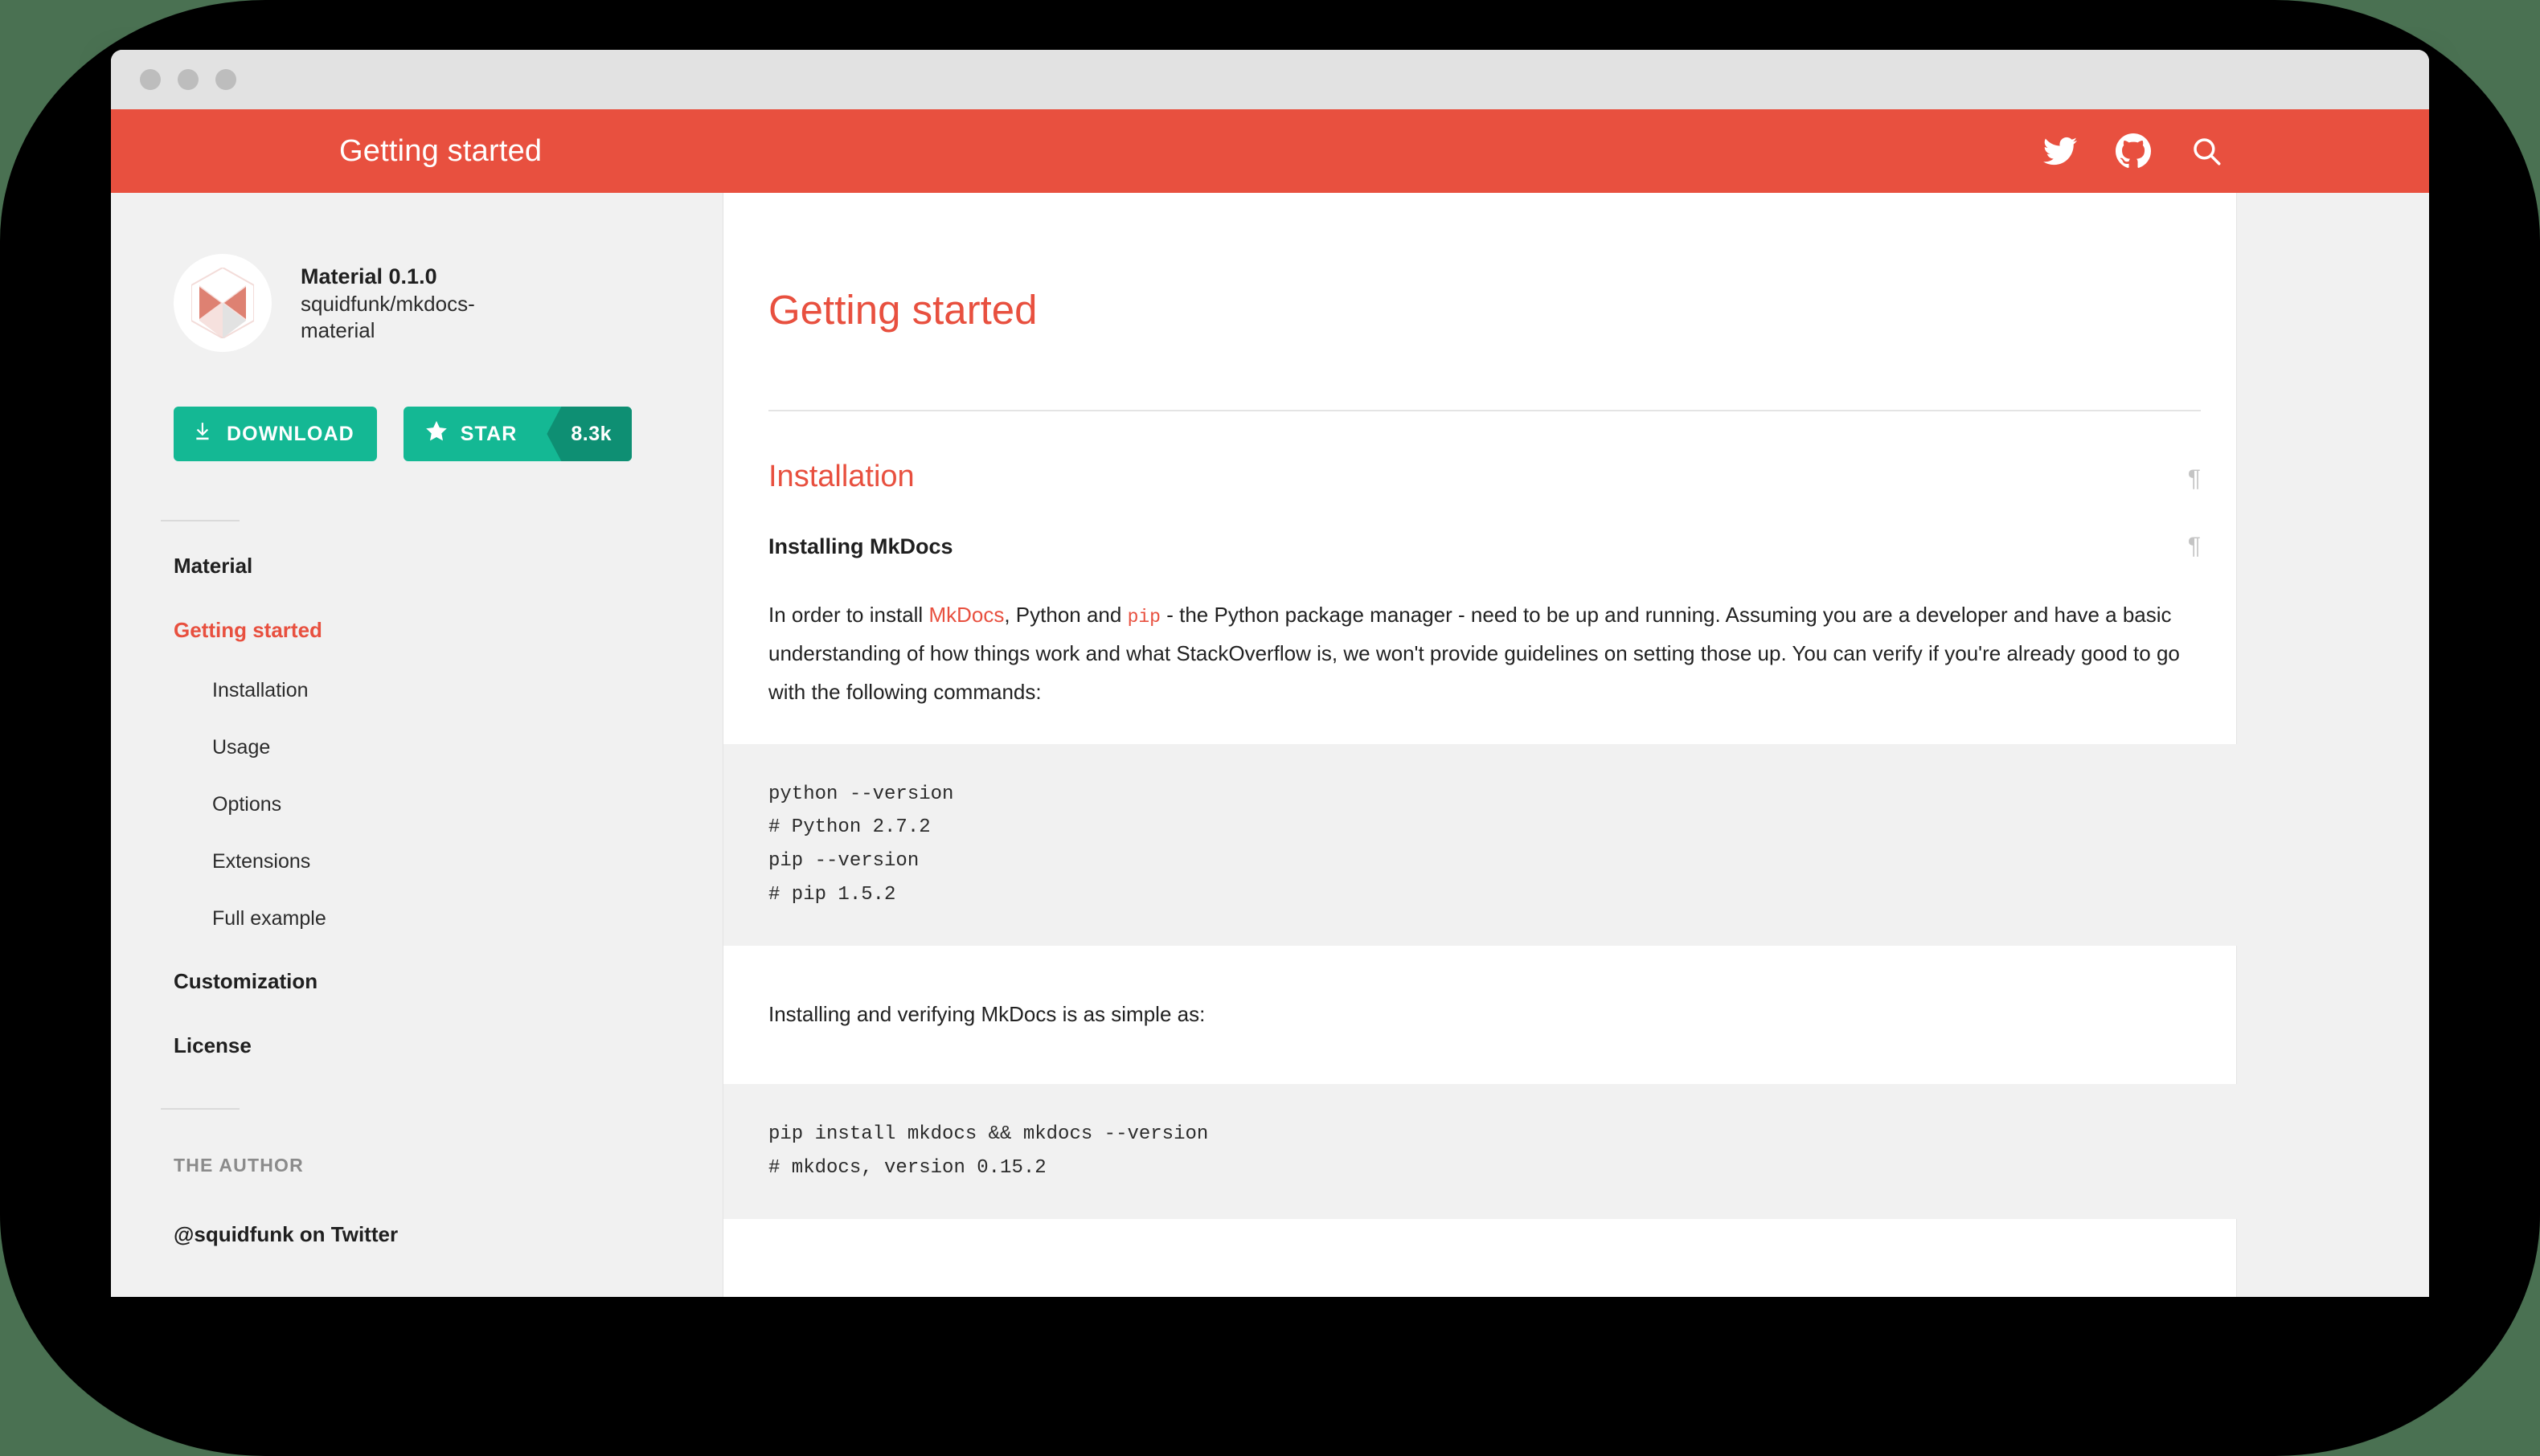 The height and width of the screenshot is (1456, 2540). What do you see at coordinates (1270, 79) in the screenshot?
I see `window-titlebar` at bounding box center [1270, 79].